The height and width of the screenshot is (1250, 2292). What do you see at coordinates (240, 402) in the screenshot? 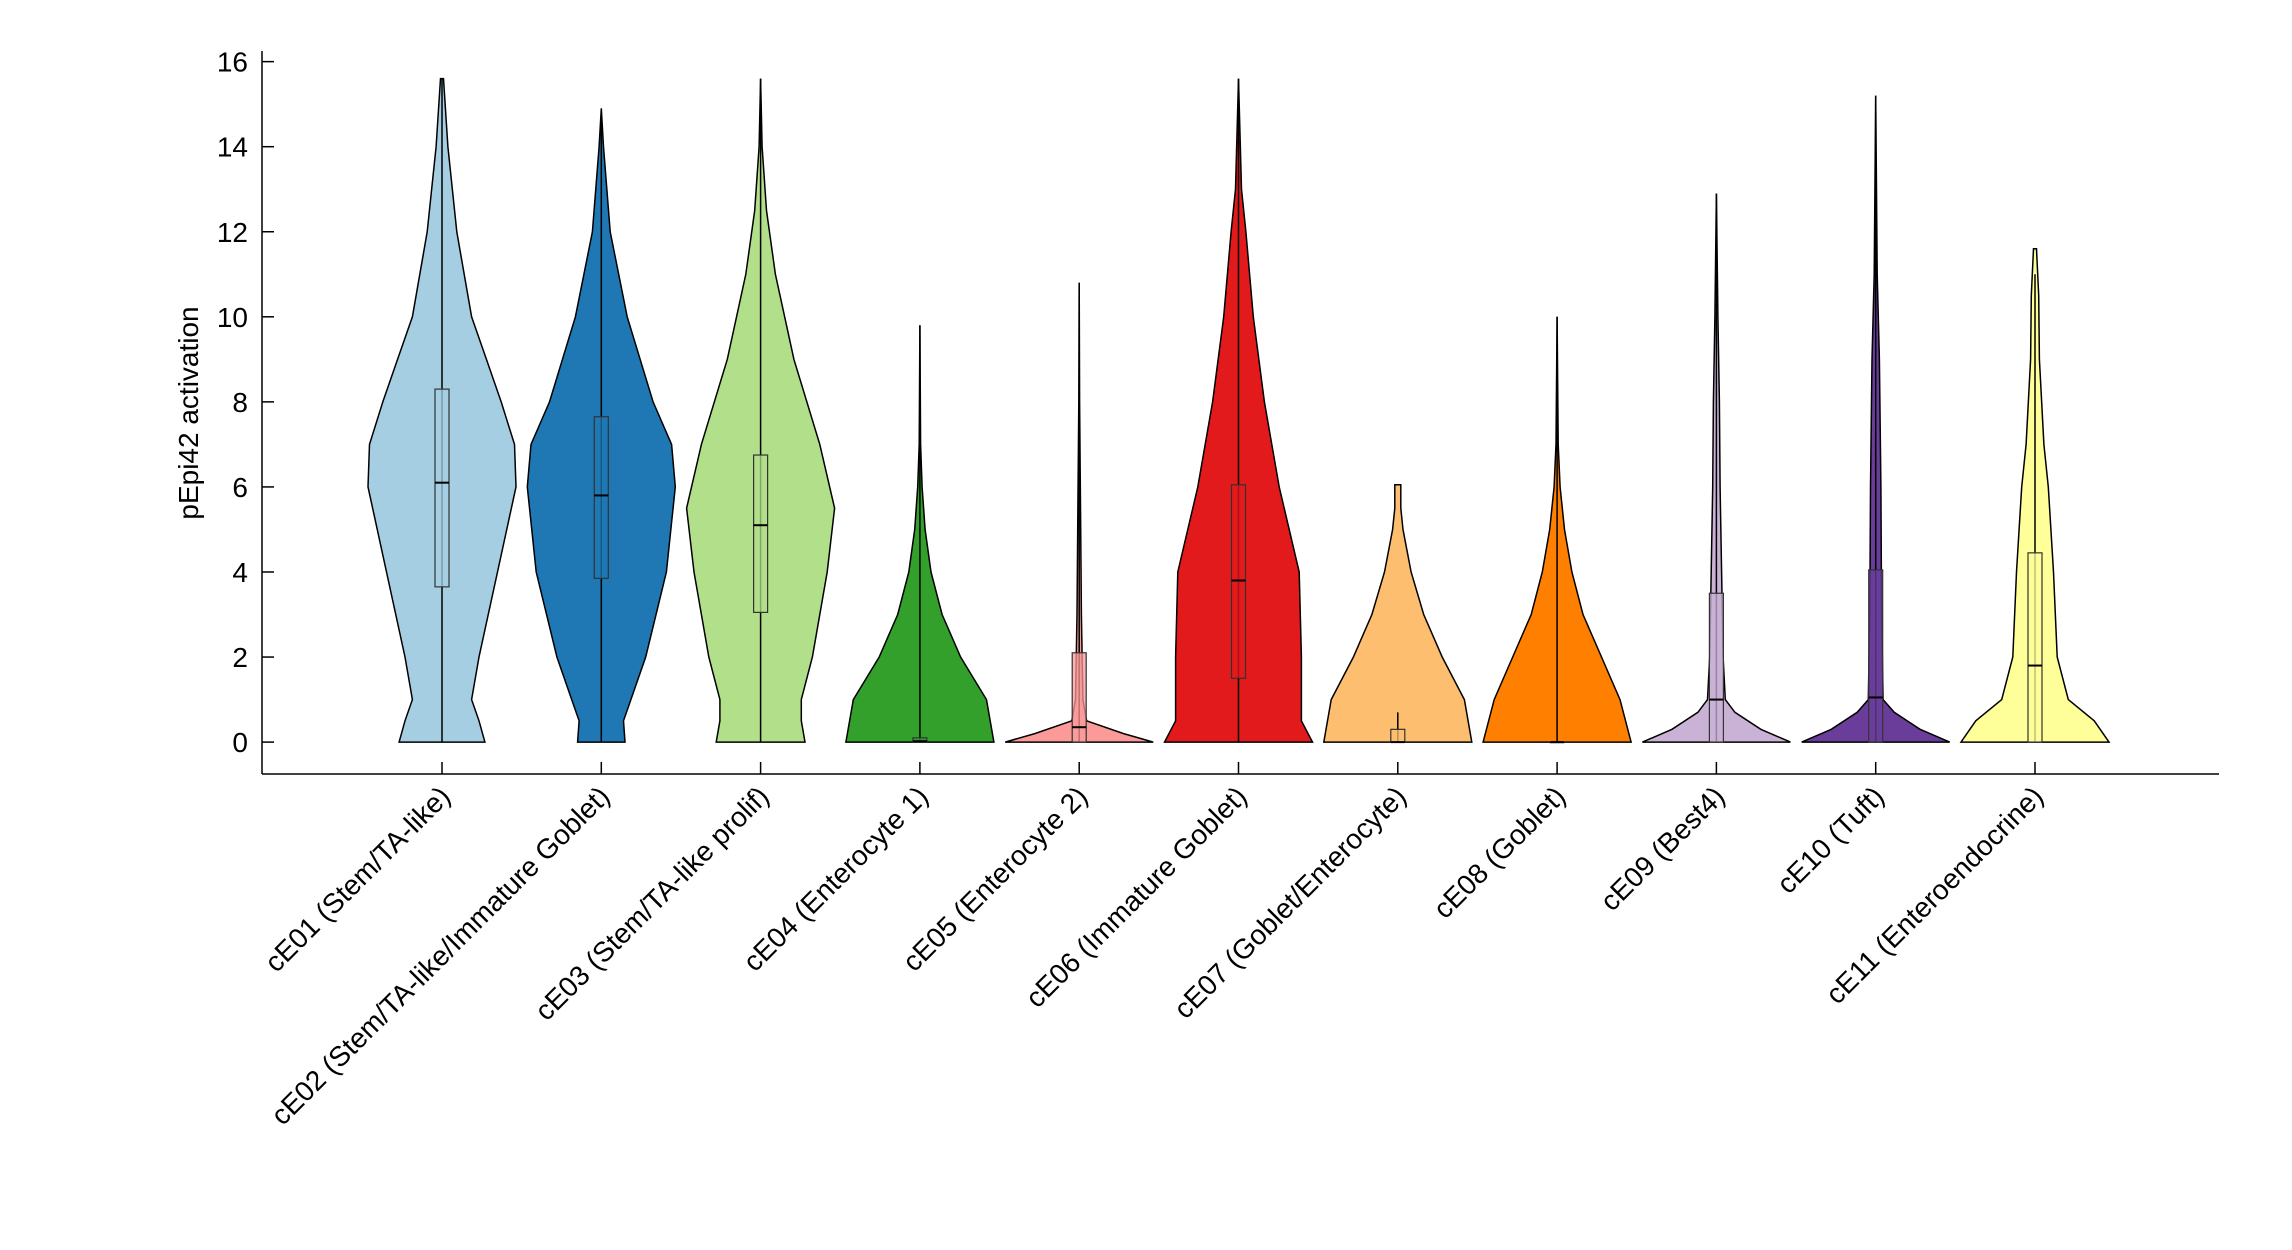
I see `y-tick-label: 8` at bounding box center [240, 402].